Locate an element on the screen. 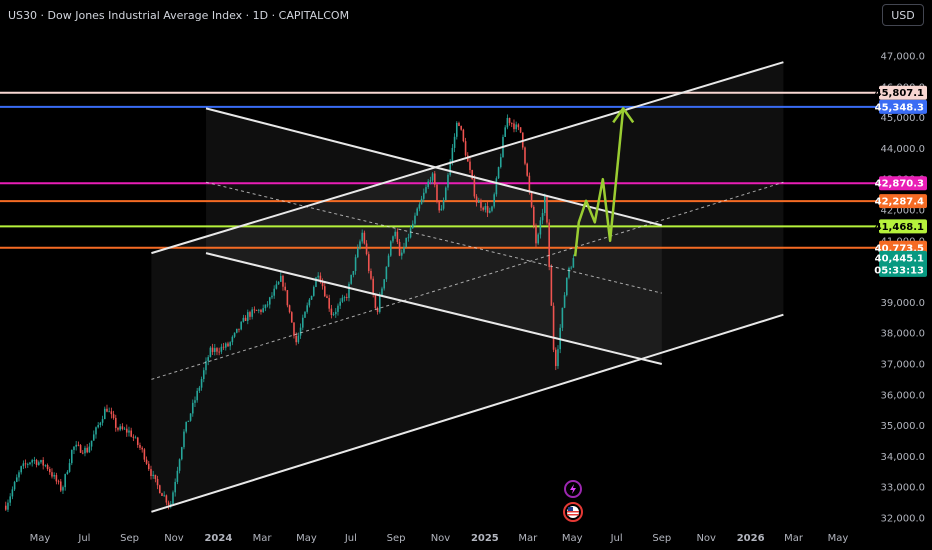  time-tick-label: Nov is located at coordinates (441, 538).